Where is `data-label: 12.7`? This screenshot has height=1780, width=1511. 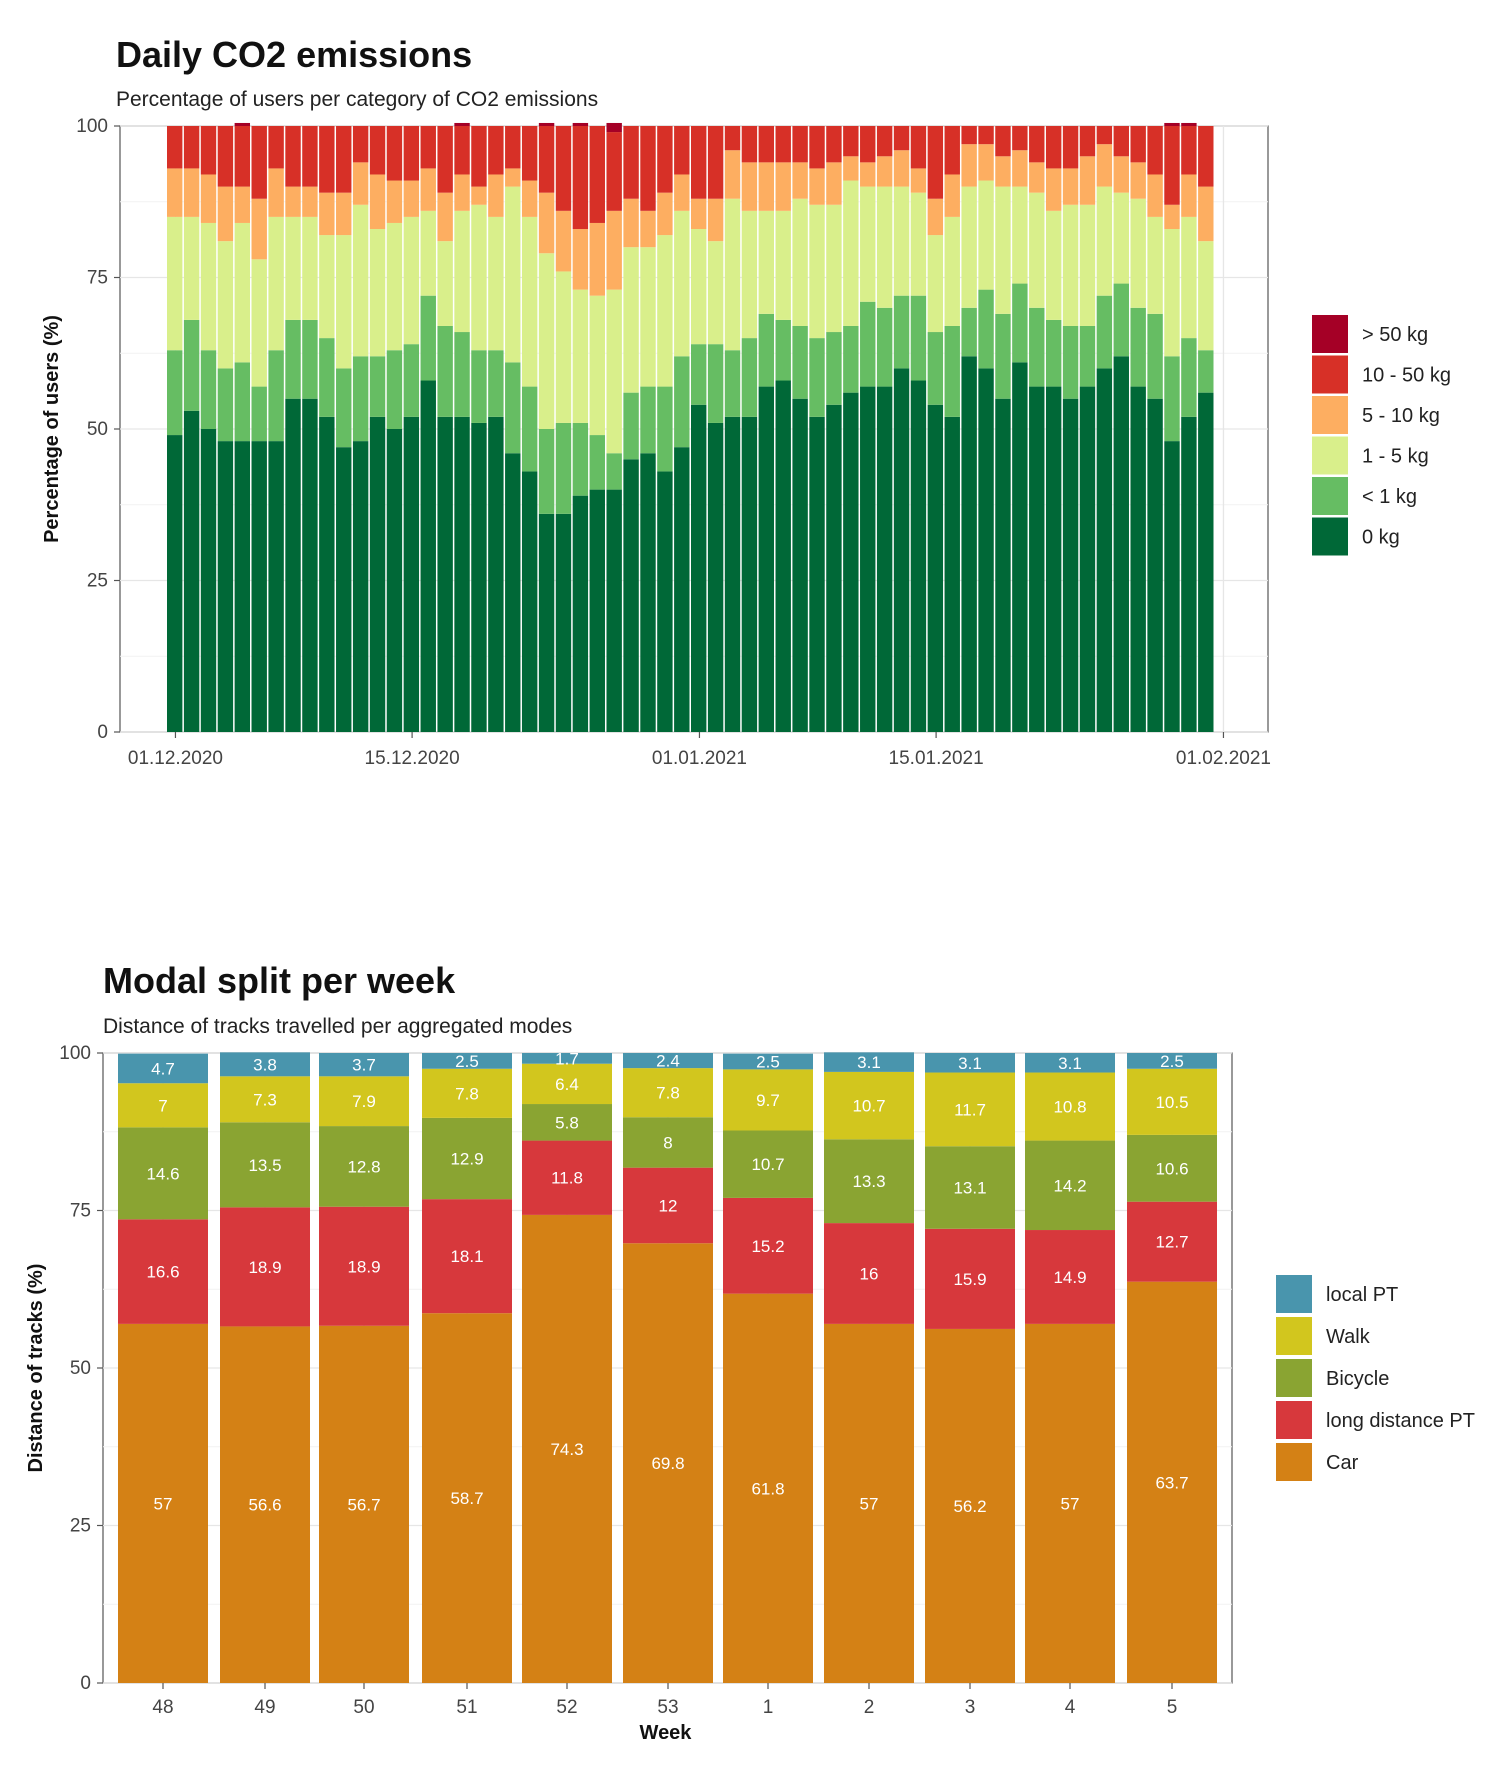 data-label: 12.7 is located at coordinates (1171, 1242).